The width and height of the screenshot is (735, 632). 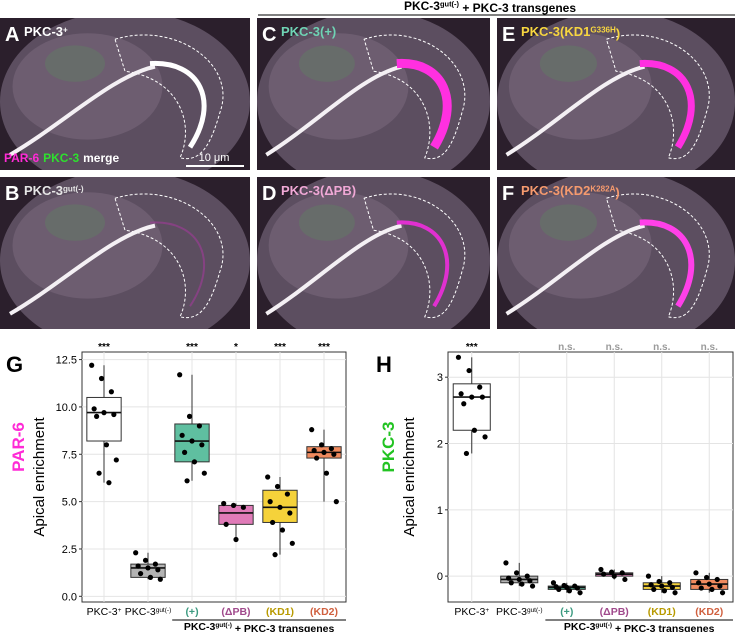 What do you see at coordinates (409, 477) in the screenshot?
I see `y-axis-title: Apical enrichment` at bounding box center [409, 477].